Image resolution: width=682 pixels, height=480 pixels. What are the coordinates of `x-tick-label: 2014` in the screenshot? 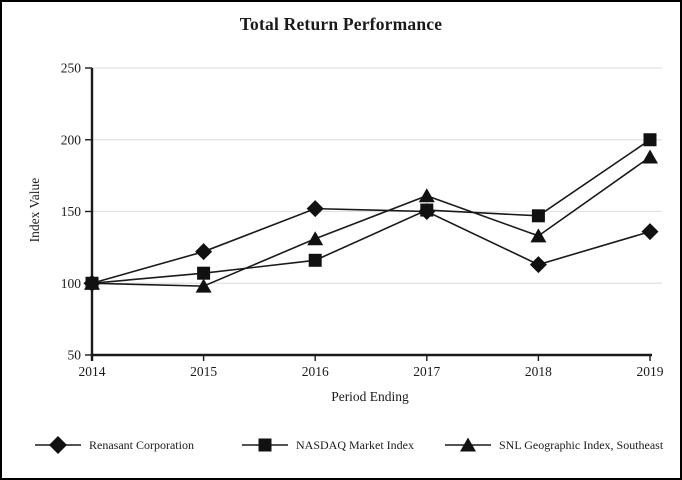 It's located at (92, 371).